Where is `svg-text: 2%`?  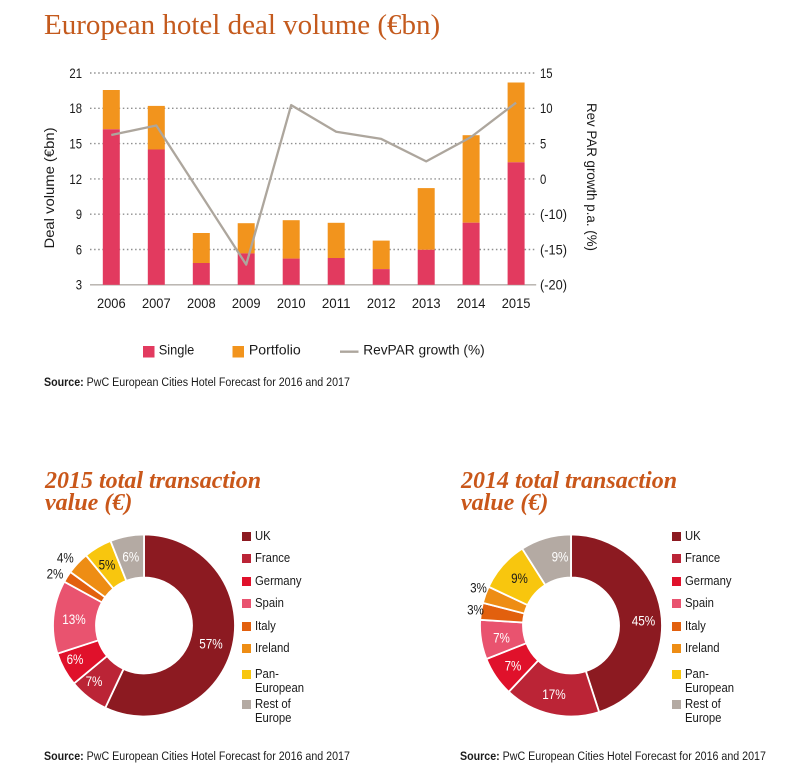 svg-text: 2% is located at coordinates (55, 574).